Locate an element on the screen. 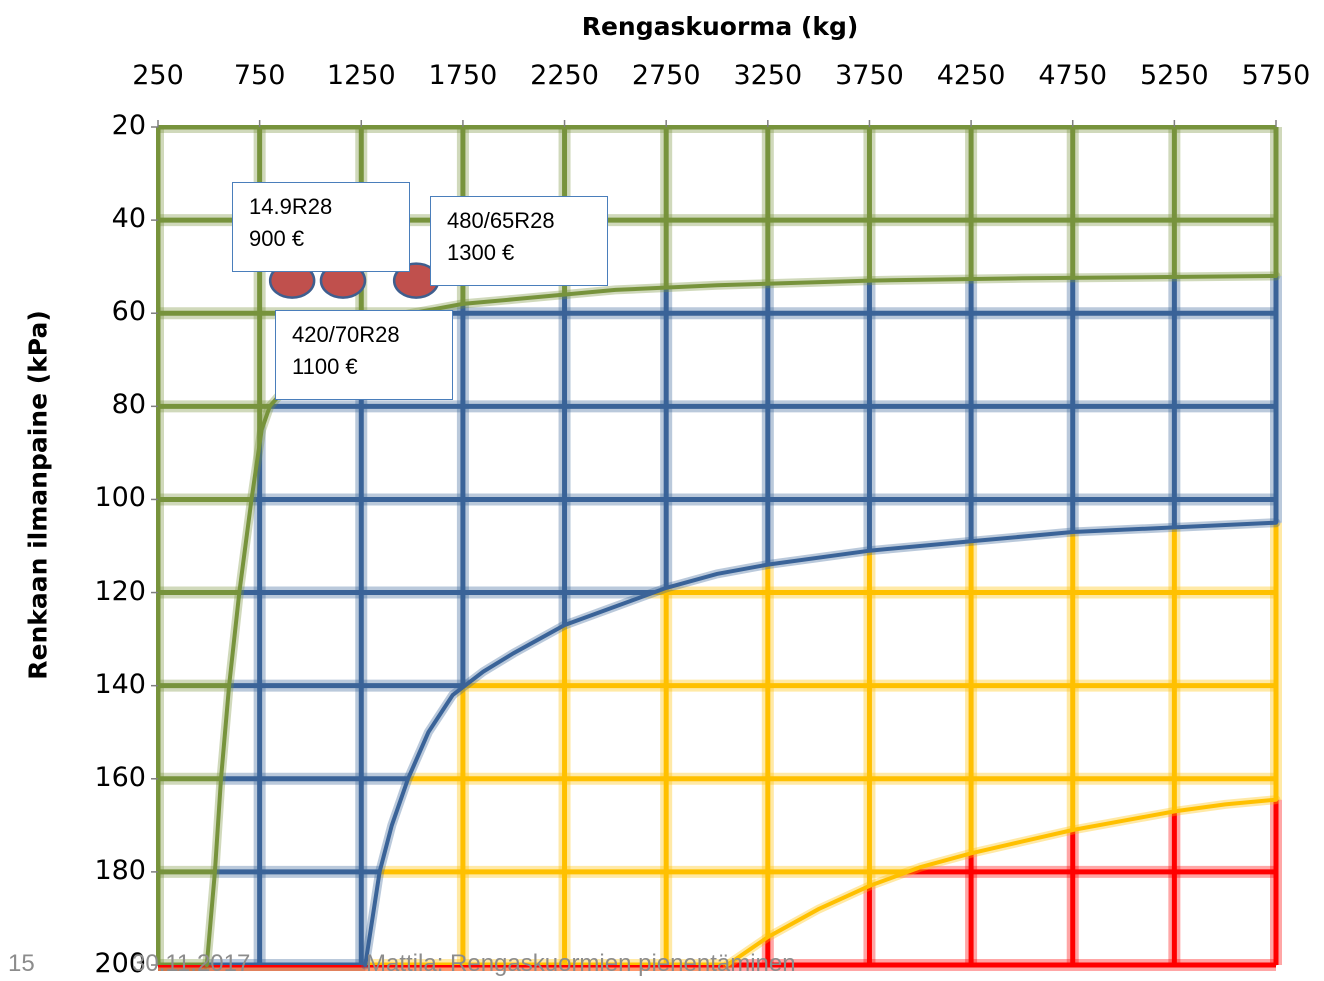 The width and height of the screenshot is (1324, 981). x-tick-label: 2250 is located at coordinates (564, 75).